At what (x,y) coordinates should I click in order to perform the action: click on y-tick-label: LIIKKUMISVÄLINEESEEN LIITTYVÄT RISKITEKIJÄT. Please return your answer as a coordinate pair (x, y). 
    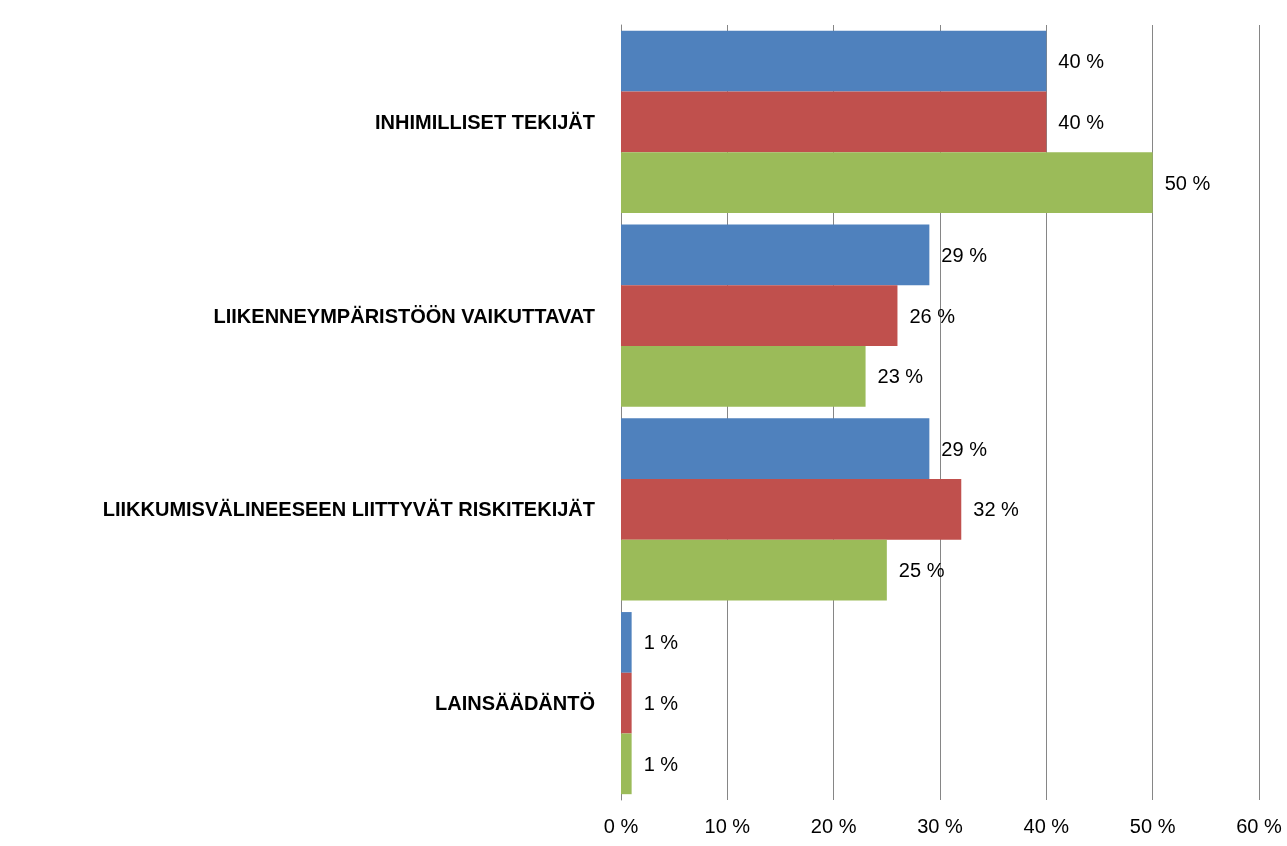
    Looking at the image, I should click on (348, 509).